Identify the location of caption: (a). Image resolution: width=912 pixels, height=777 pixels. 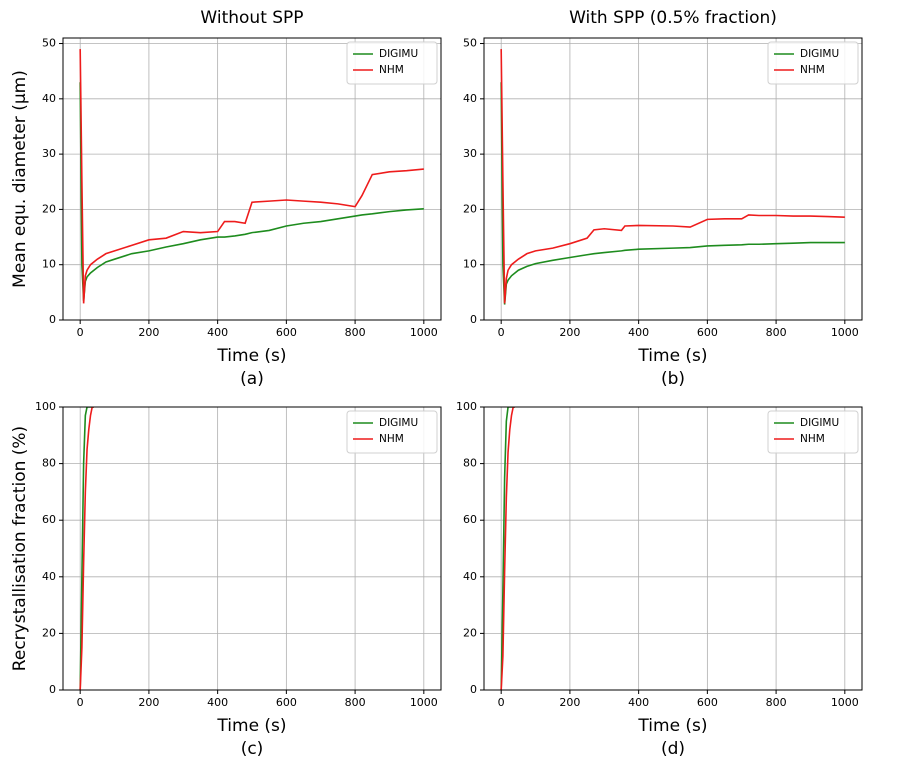
(252, 379).